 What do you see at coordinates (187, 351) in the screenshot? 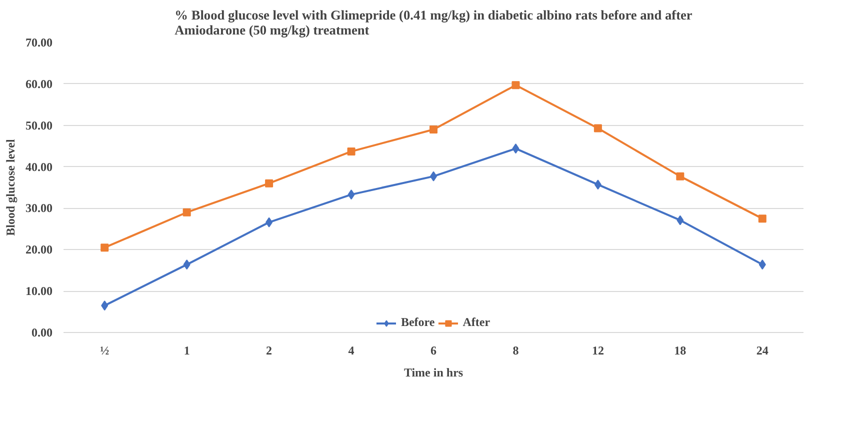
I see `x-tick-label: 1` at bounding box center [187, 351].